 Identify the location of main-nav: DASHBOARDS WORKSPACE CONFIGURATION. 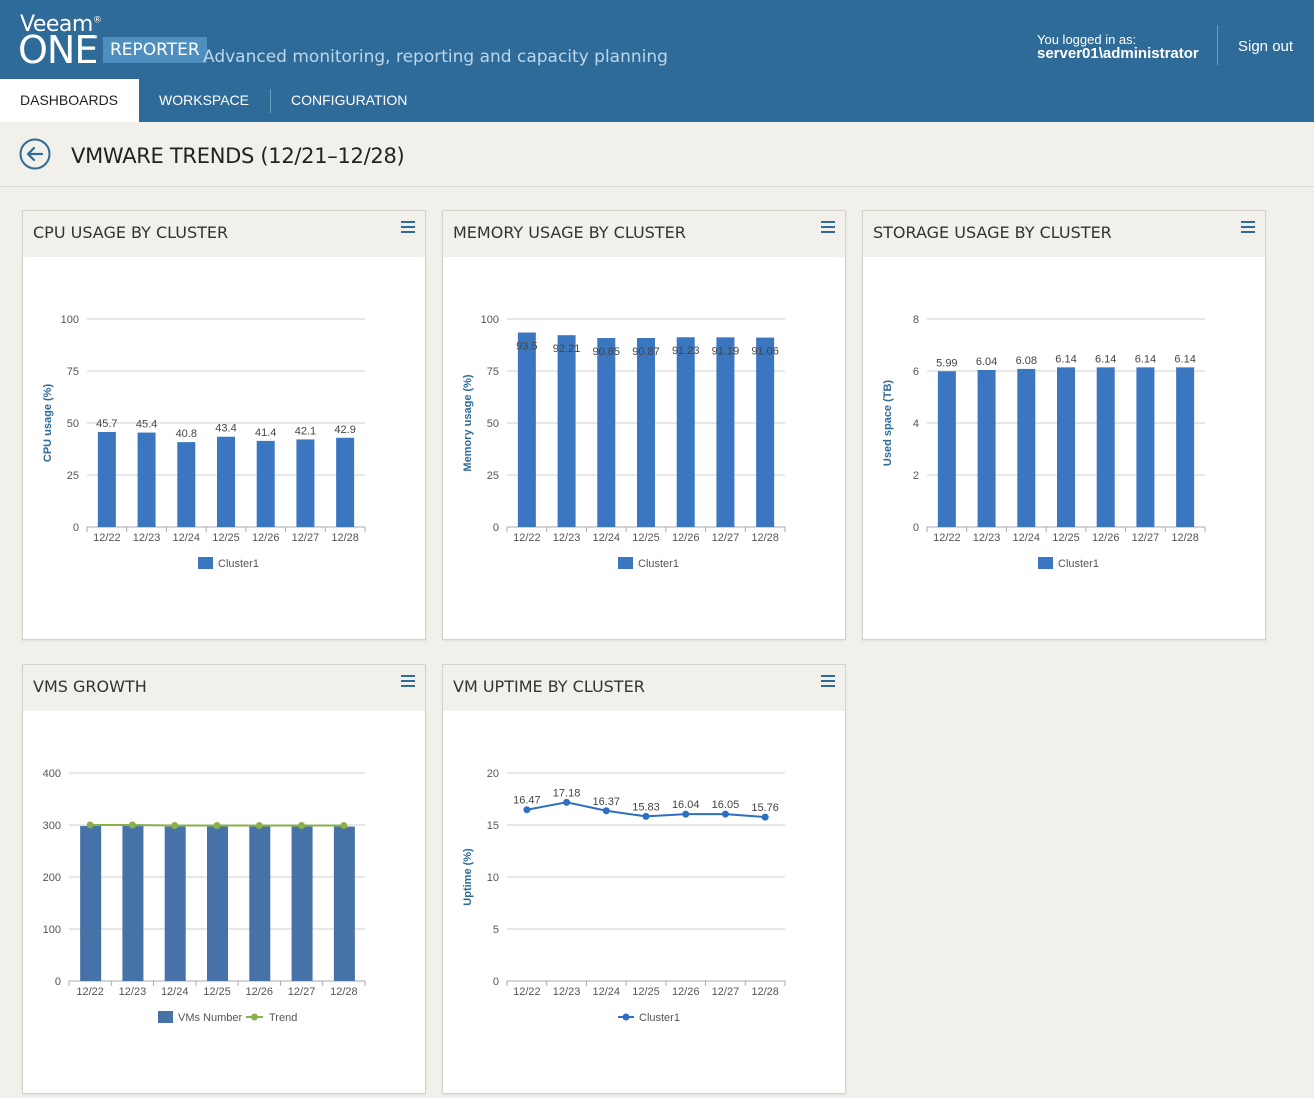
(214, 100).